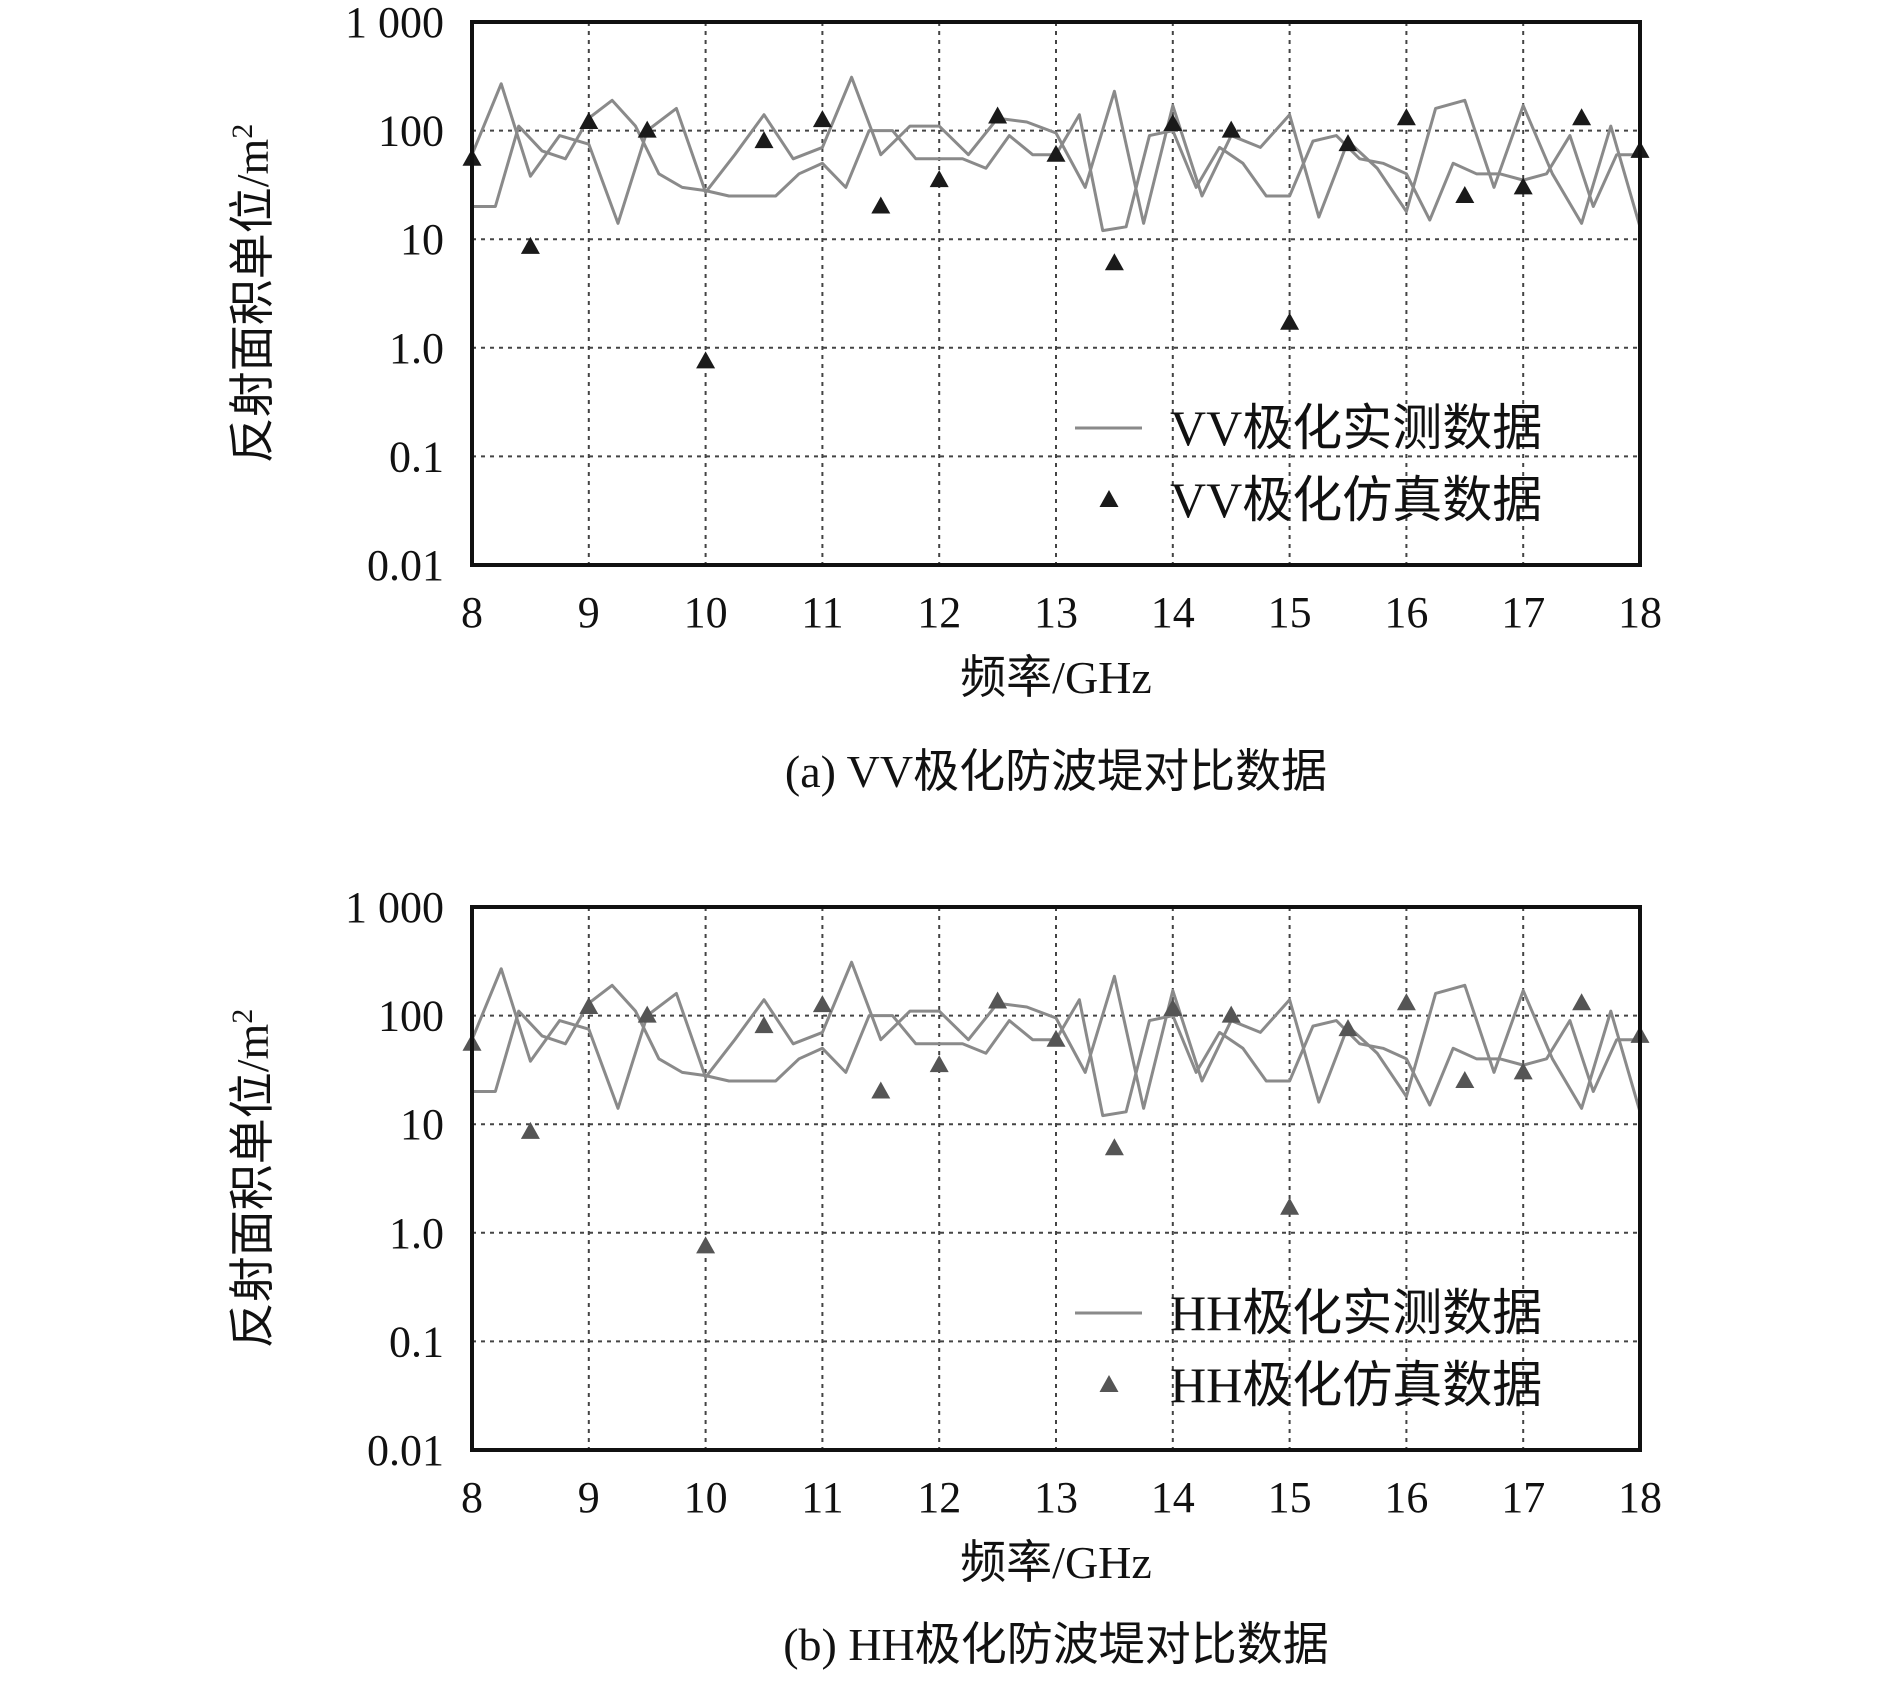 This screenshot has height=1683, width=1890. What do you see at coordinates (1056, 771) in the screenshot?
I see `chart-caption: (a) VV极化防波堤对比数据` at bounding box center [1056, 771].